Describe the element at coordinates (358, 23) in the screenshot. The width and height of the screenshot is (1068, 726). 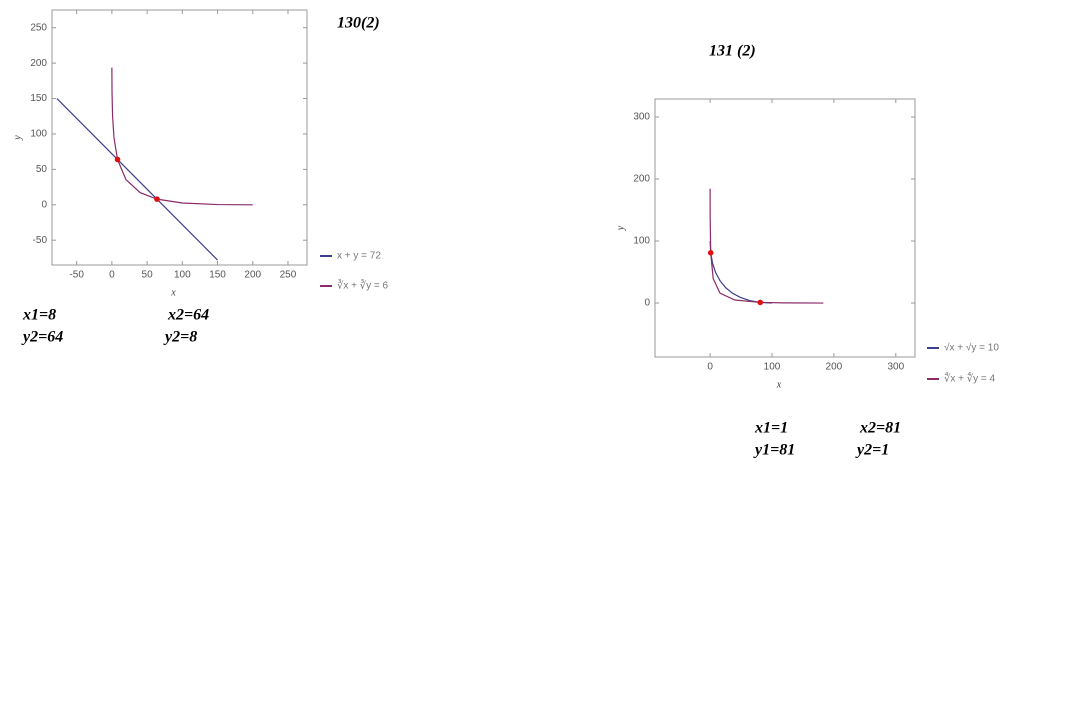
I see `chart-title: 130(2)` at that location.